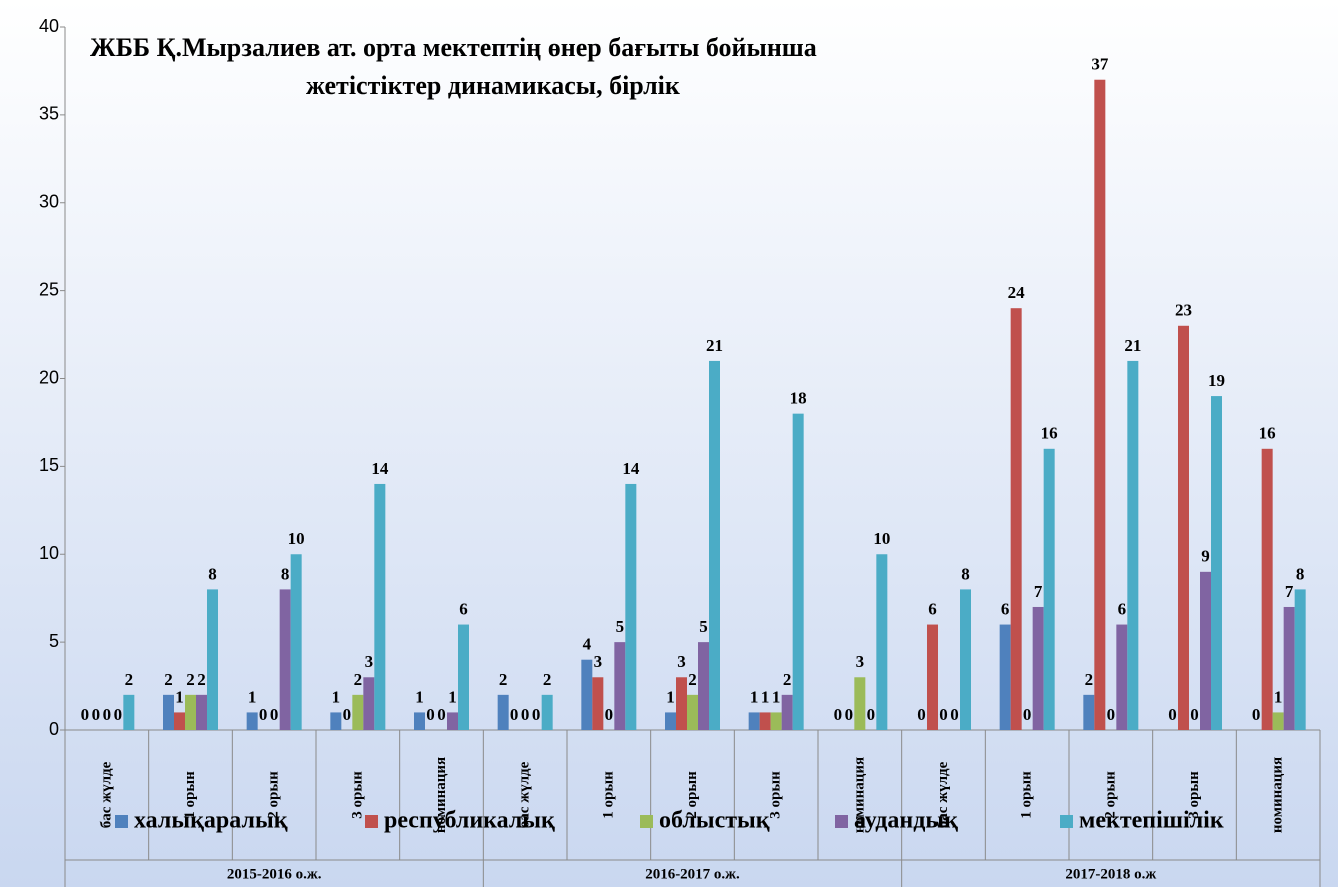 Image resolution: width=1338 pixels, height=887 pixels. Describe the element at coordinates (469, 821) in the screenshot. I see `legend-label: республикалық` at that location.